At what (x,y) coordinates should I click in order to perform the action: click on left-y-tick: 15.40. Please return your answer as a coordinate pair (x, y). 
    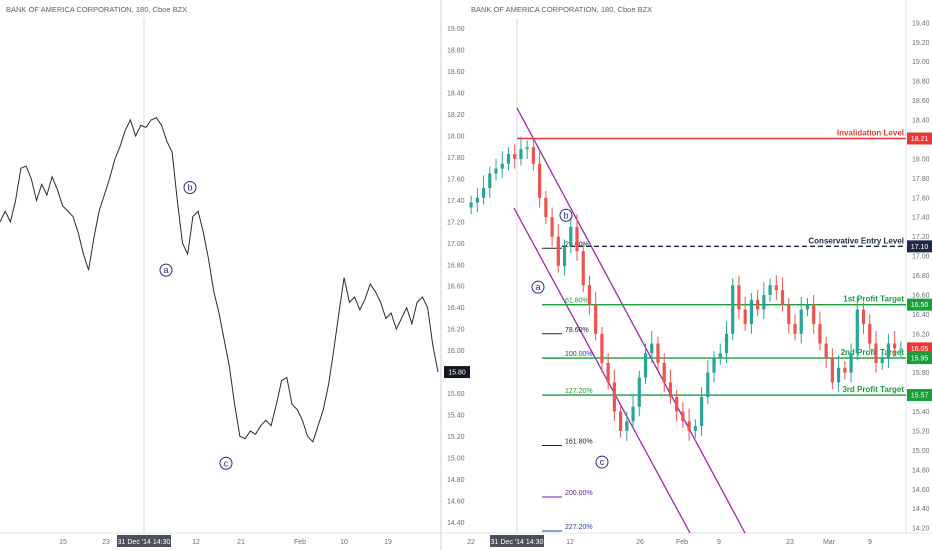
    Looking at the image, I should click on (456, 415).